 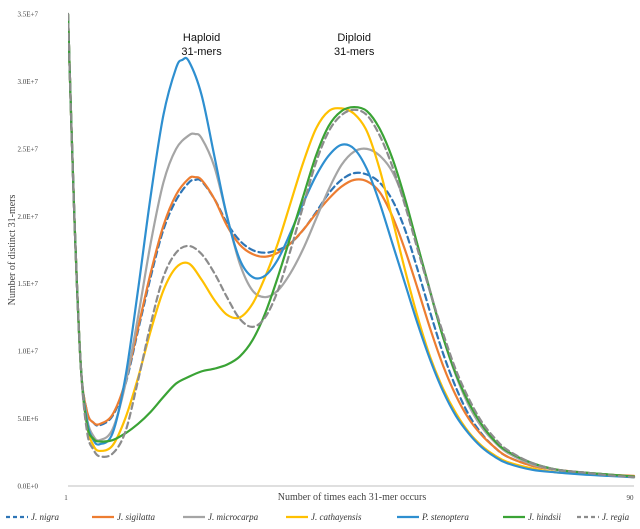 I want to click on y-tick-label: 0.0E+0, so click(x=28, y=487).